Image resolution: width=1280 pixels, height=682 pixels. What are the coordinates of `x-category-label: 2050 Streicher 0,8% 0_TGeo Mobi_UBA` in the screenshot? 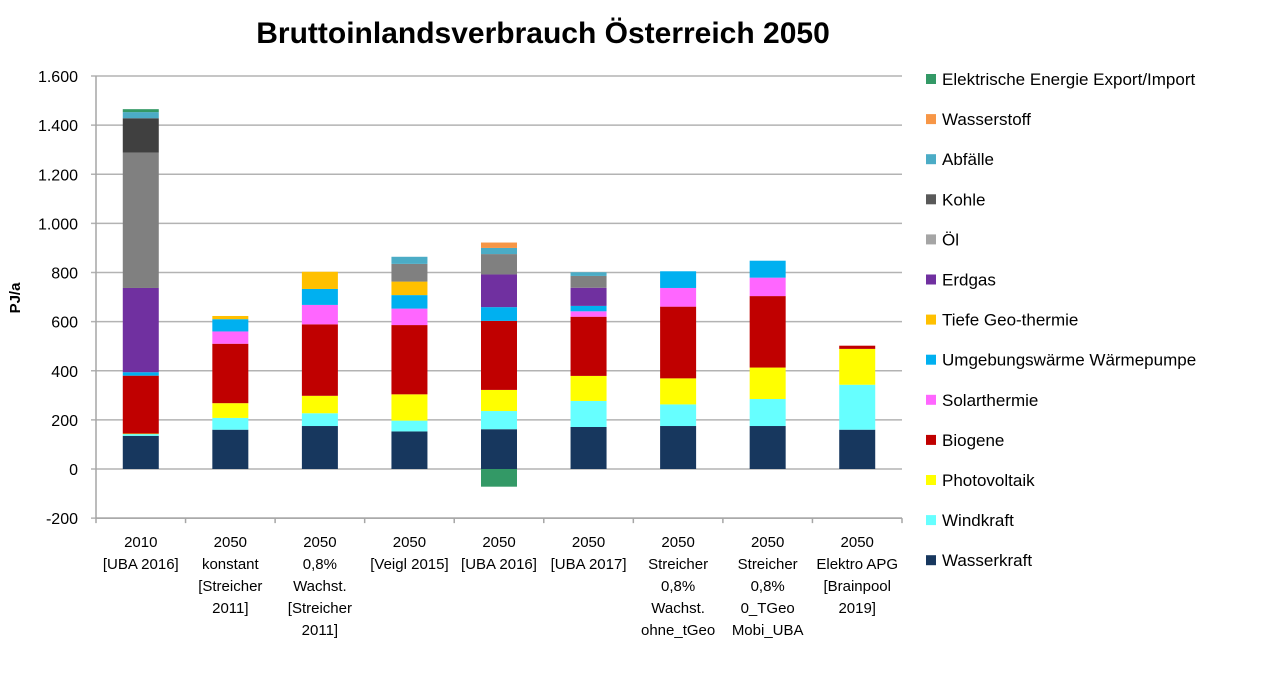 It's located at (768, 586).